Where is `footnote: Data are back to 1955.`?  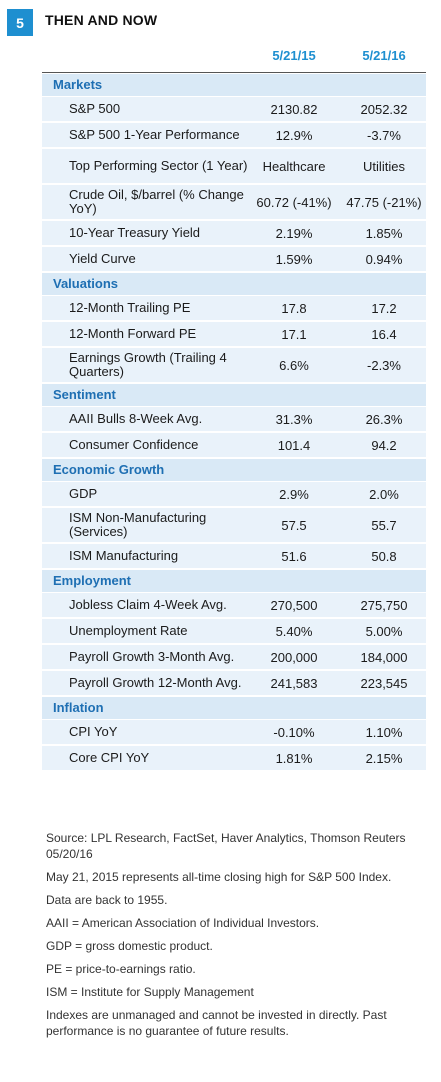 footnote: Data are back to 1955. is located at coordinates (107, 900).